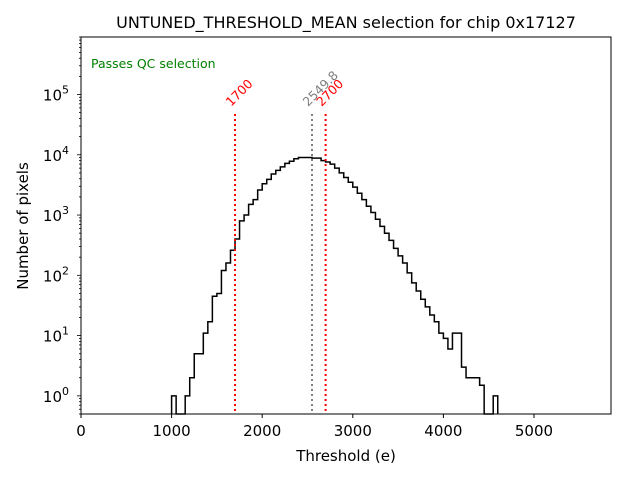 Image resolution: width=640 pixels, height=480 pixels. What do you see at coordinates (56, 395) in the screenshot?
I see `y-tick-label: 10⁰` at bounding box center [56, 395].